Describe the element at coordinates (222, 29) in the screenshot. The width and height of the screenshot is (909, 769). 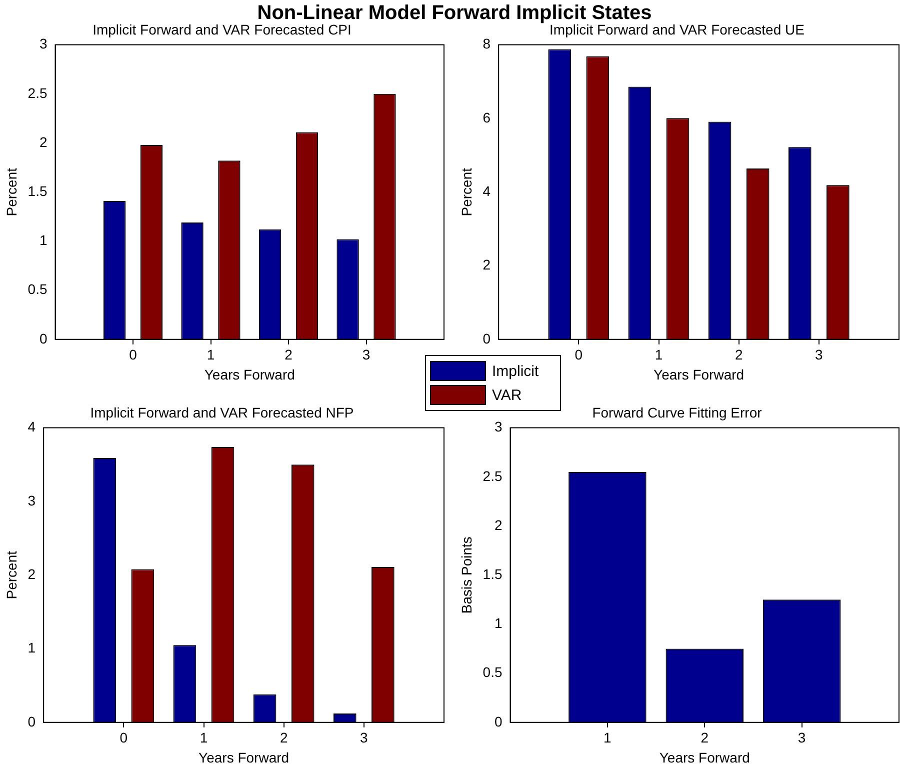
I see `chart-title: Implicit Forward and VAR Forecasted CPI` at that location.